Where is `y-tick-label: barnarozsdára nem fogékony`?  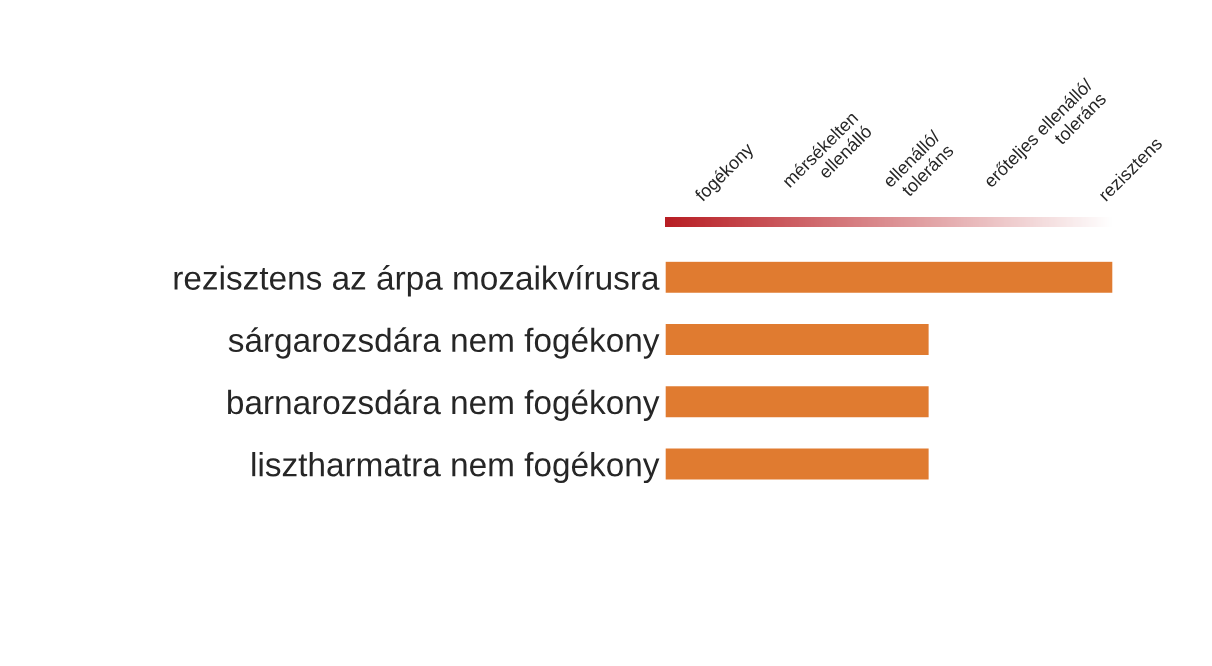 y-tick-label: barnarozsdára nem fogékony is located at coordinates (444, 405).